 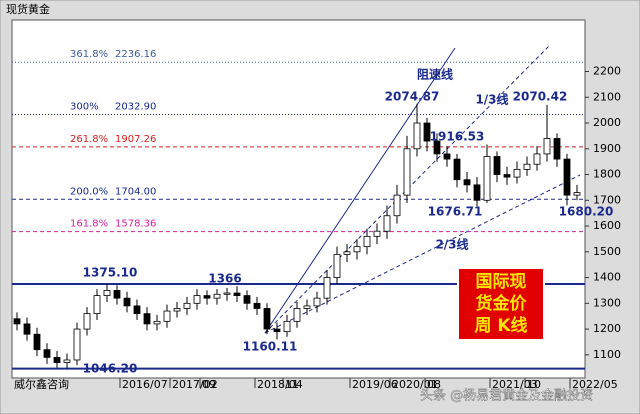 I want to click on y-tick-label: 1300, so click(x=607, y=302).